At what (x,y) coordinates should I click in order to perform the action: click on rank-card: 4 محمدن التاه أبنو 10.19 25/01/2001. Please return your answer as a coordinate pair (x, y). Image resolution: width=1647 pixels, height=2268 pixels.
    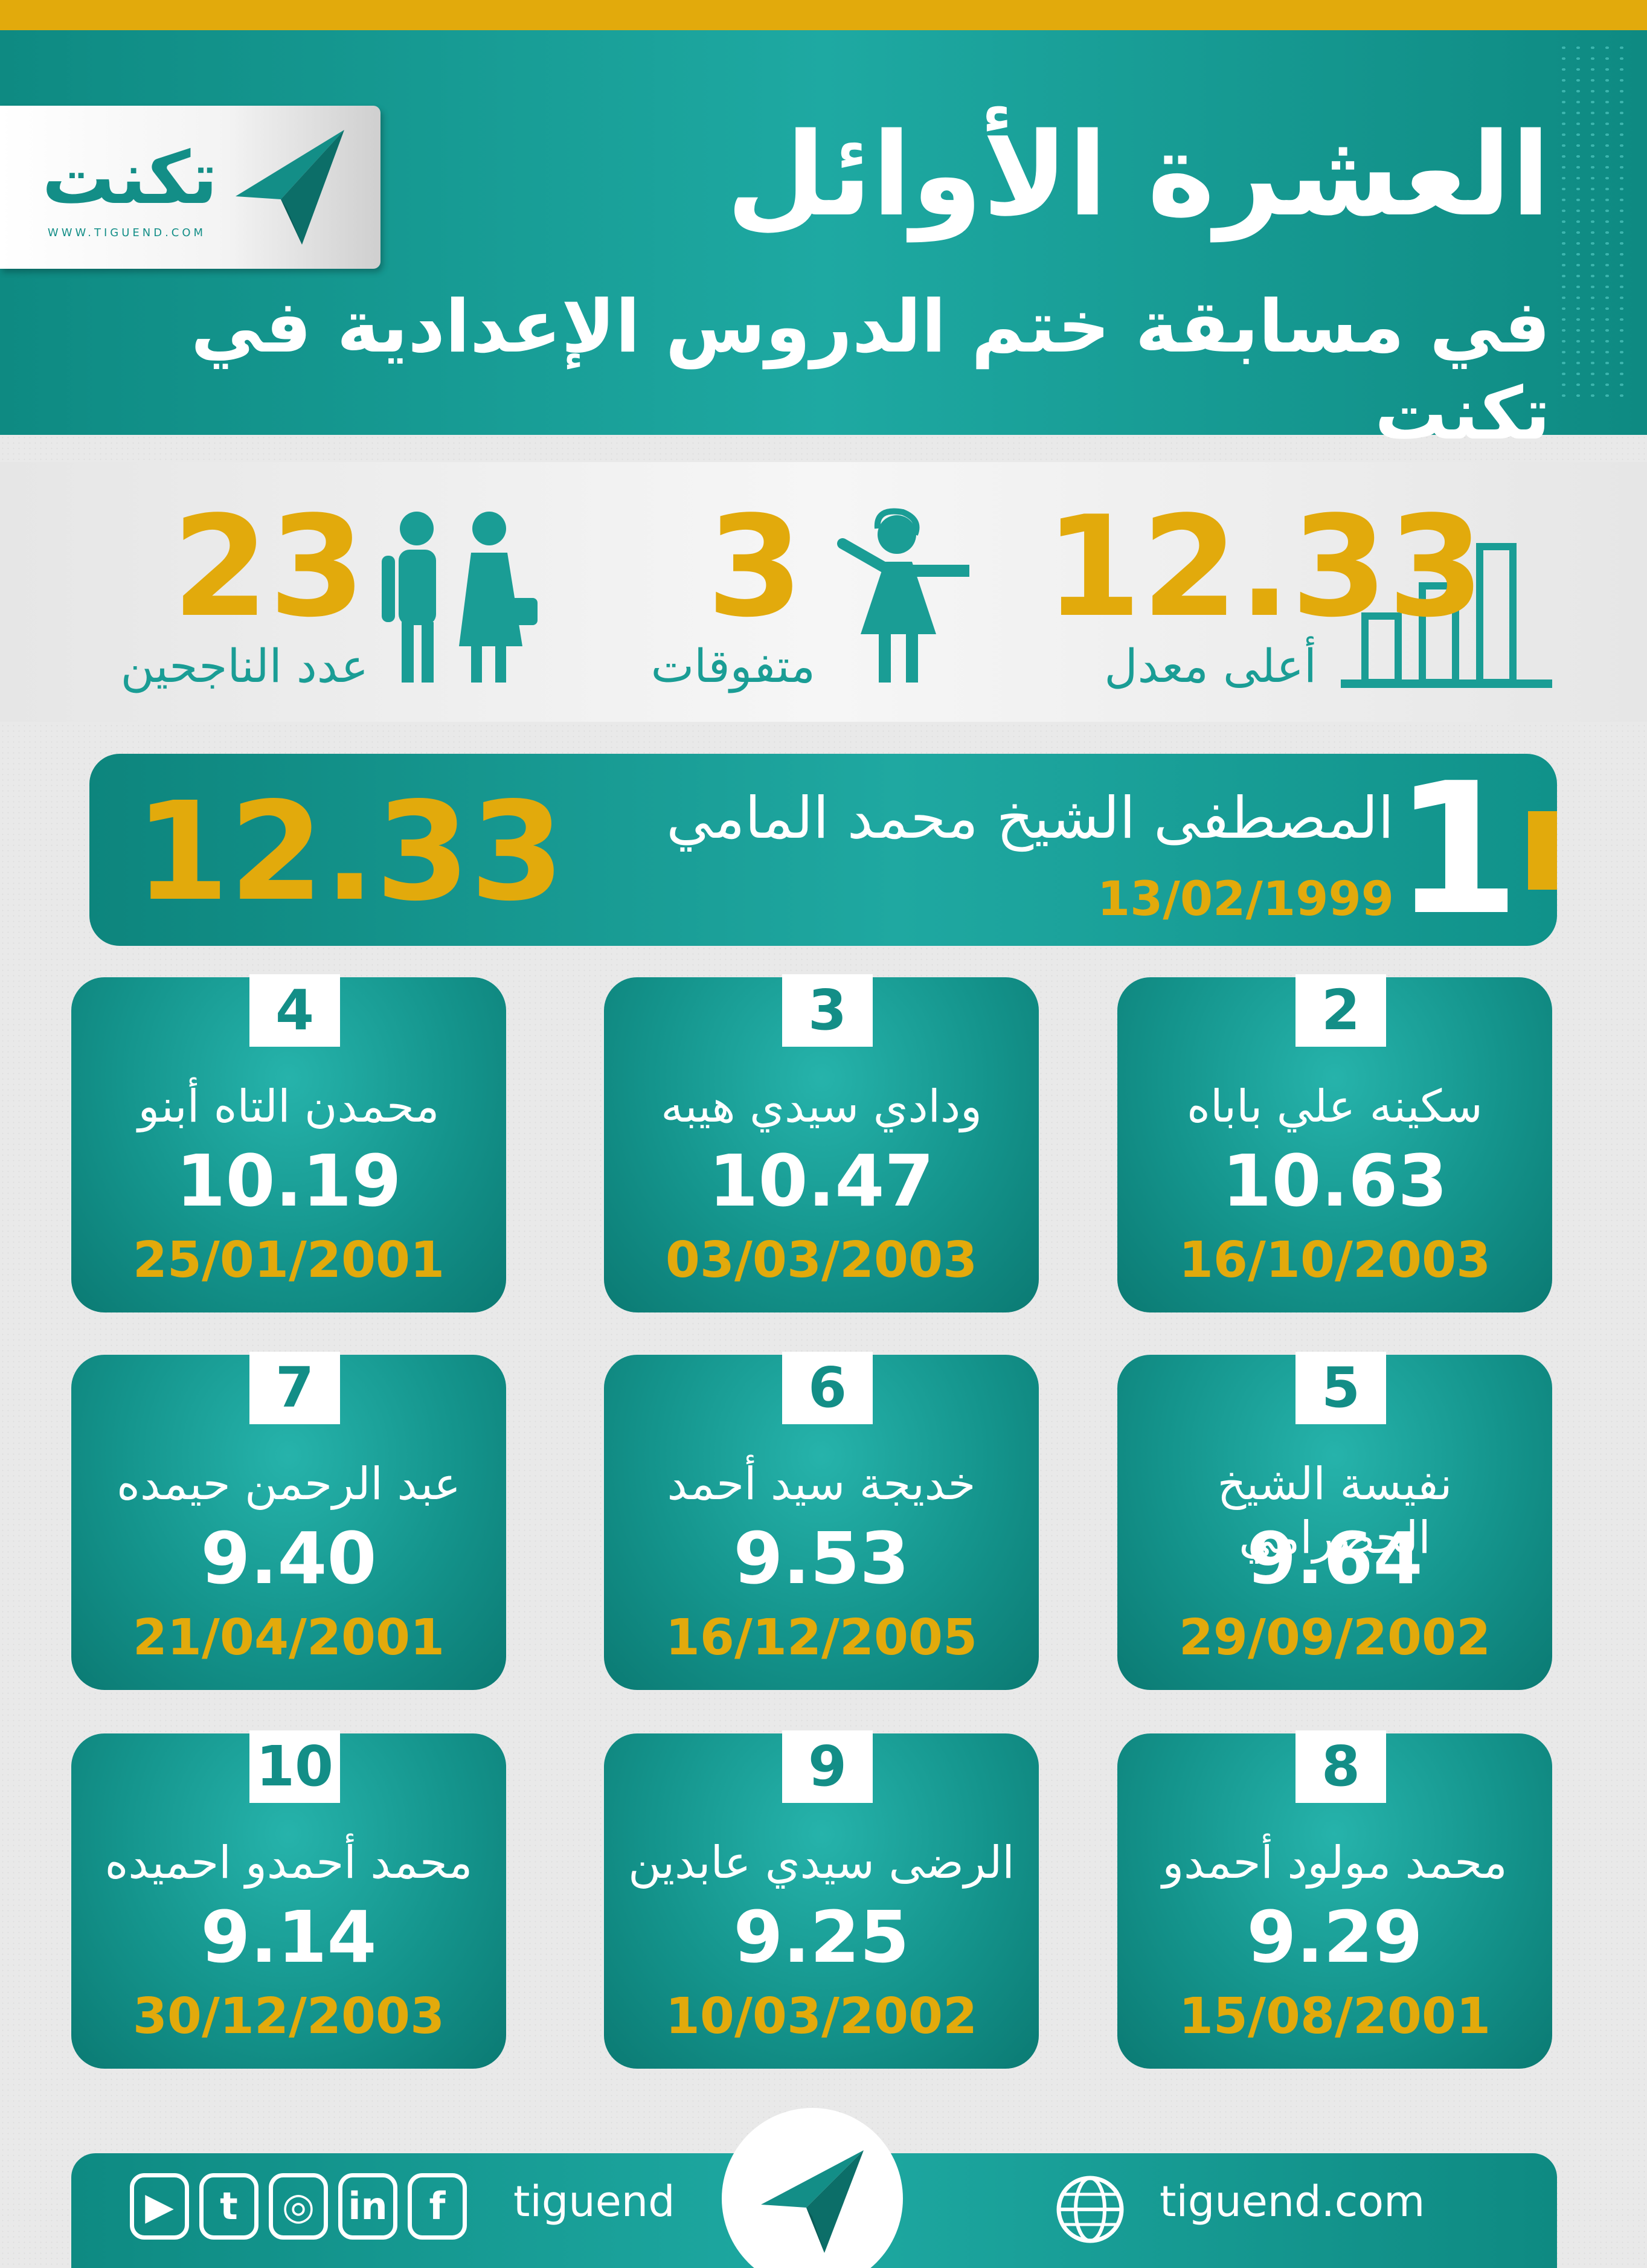
    Looking at the image, I should click on (288, 1143).